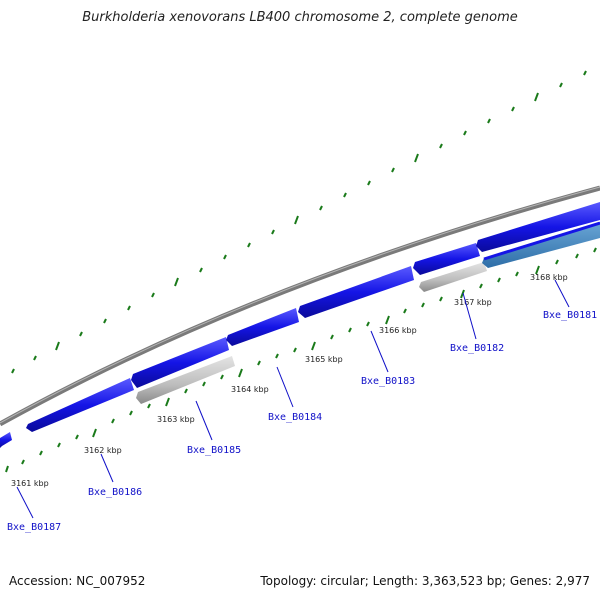 This screenshot has width=600, height=600. Describe the element at coordinates (115, 492) in the screenshot. I see `gene-label: Bxe_B0186` at that location.